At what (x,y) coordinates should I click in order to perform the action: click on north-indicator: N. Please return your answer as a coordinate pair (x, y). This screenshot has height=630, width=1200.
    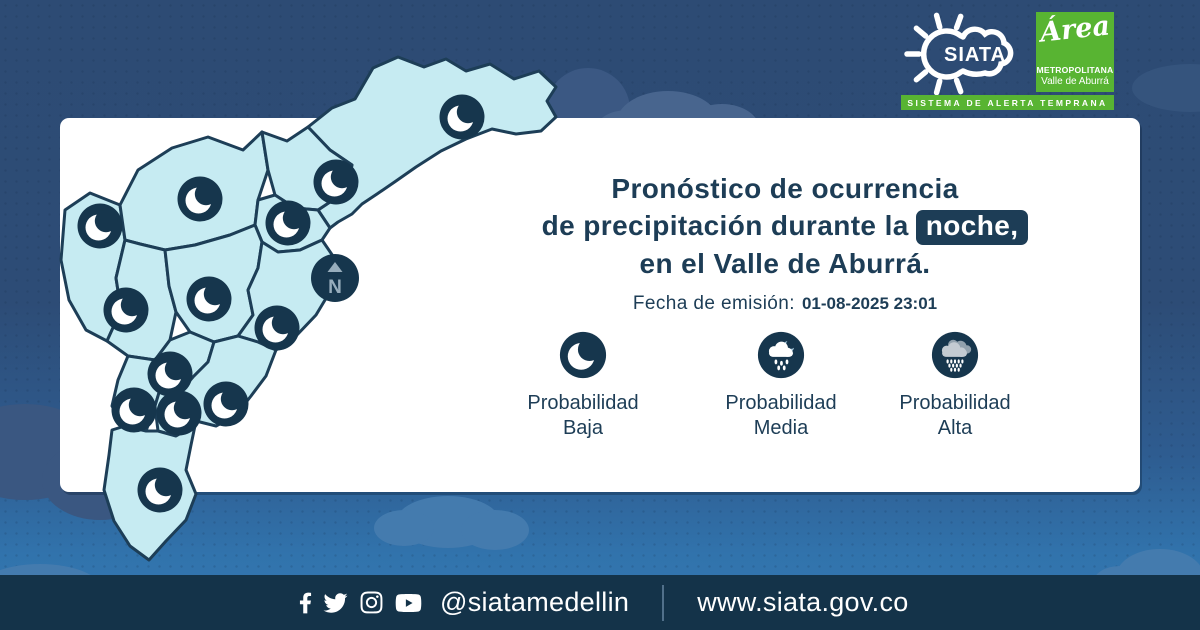
    Looking at the image, I should click on (335, 278).